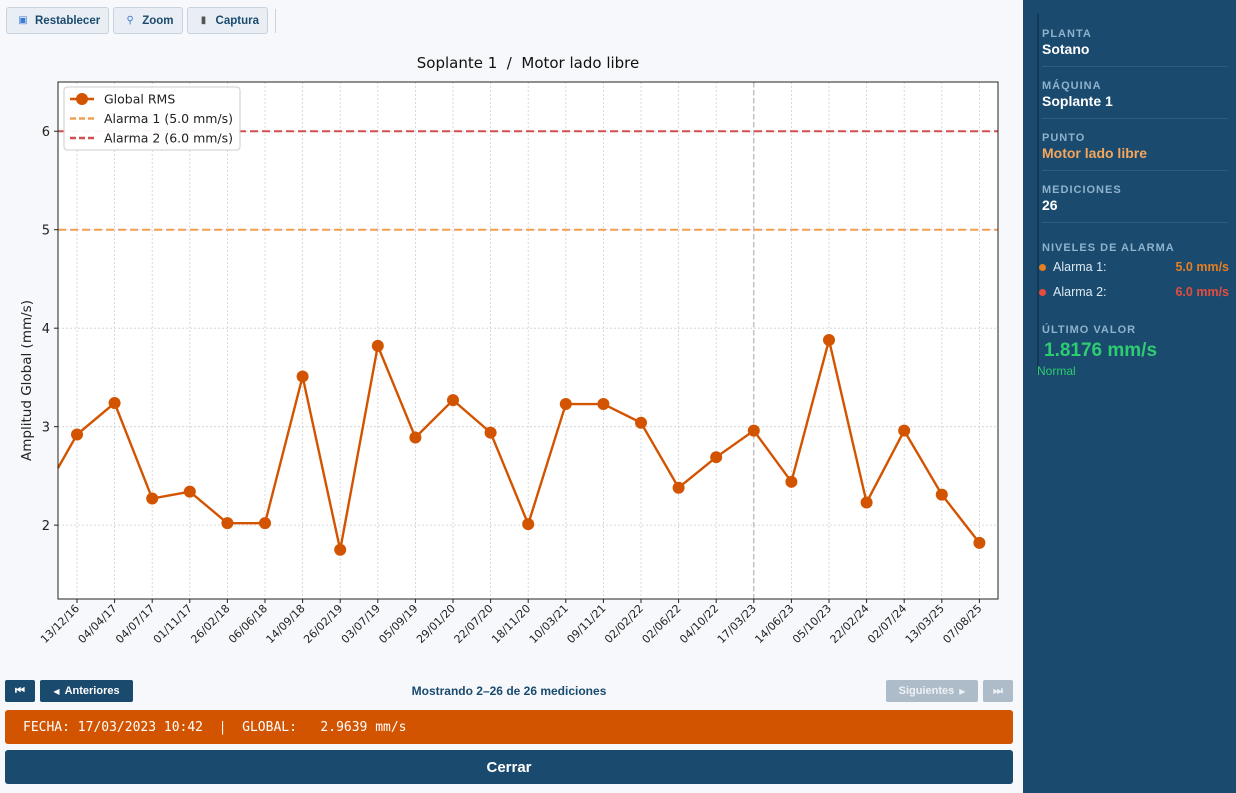 This screenshot has width=1236, height=793. Describe the element at coordinates (1042, 292) in the screenshot. I see `alarm2-dot-icon` at that location.